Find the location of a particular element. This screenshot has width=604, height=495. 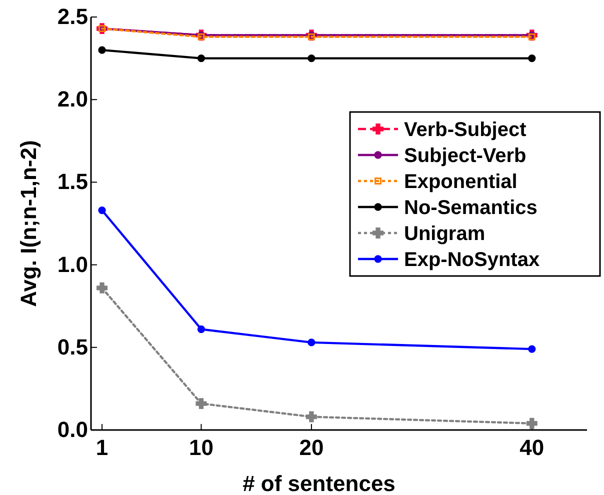

legend-label: Unigram is located at coordinates (445, 234).